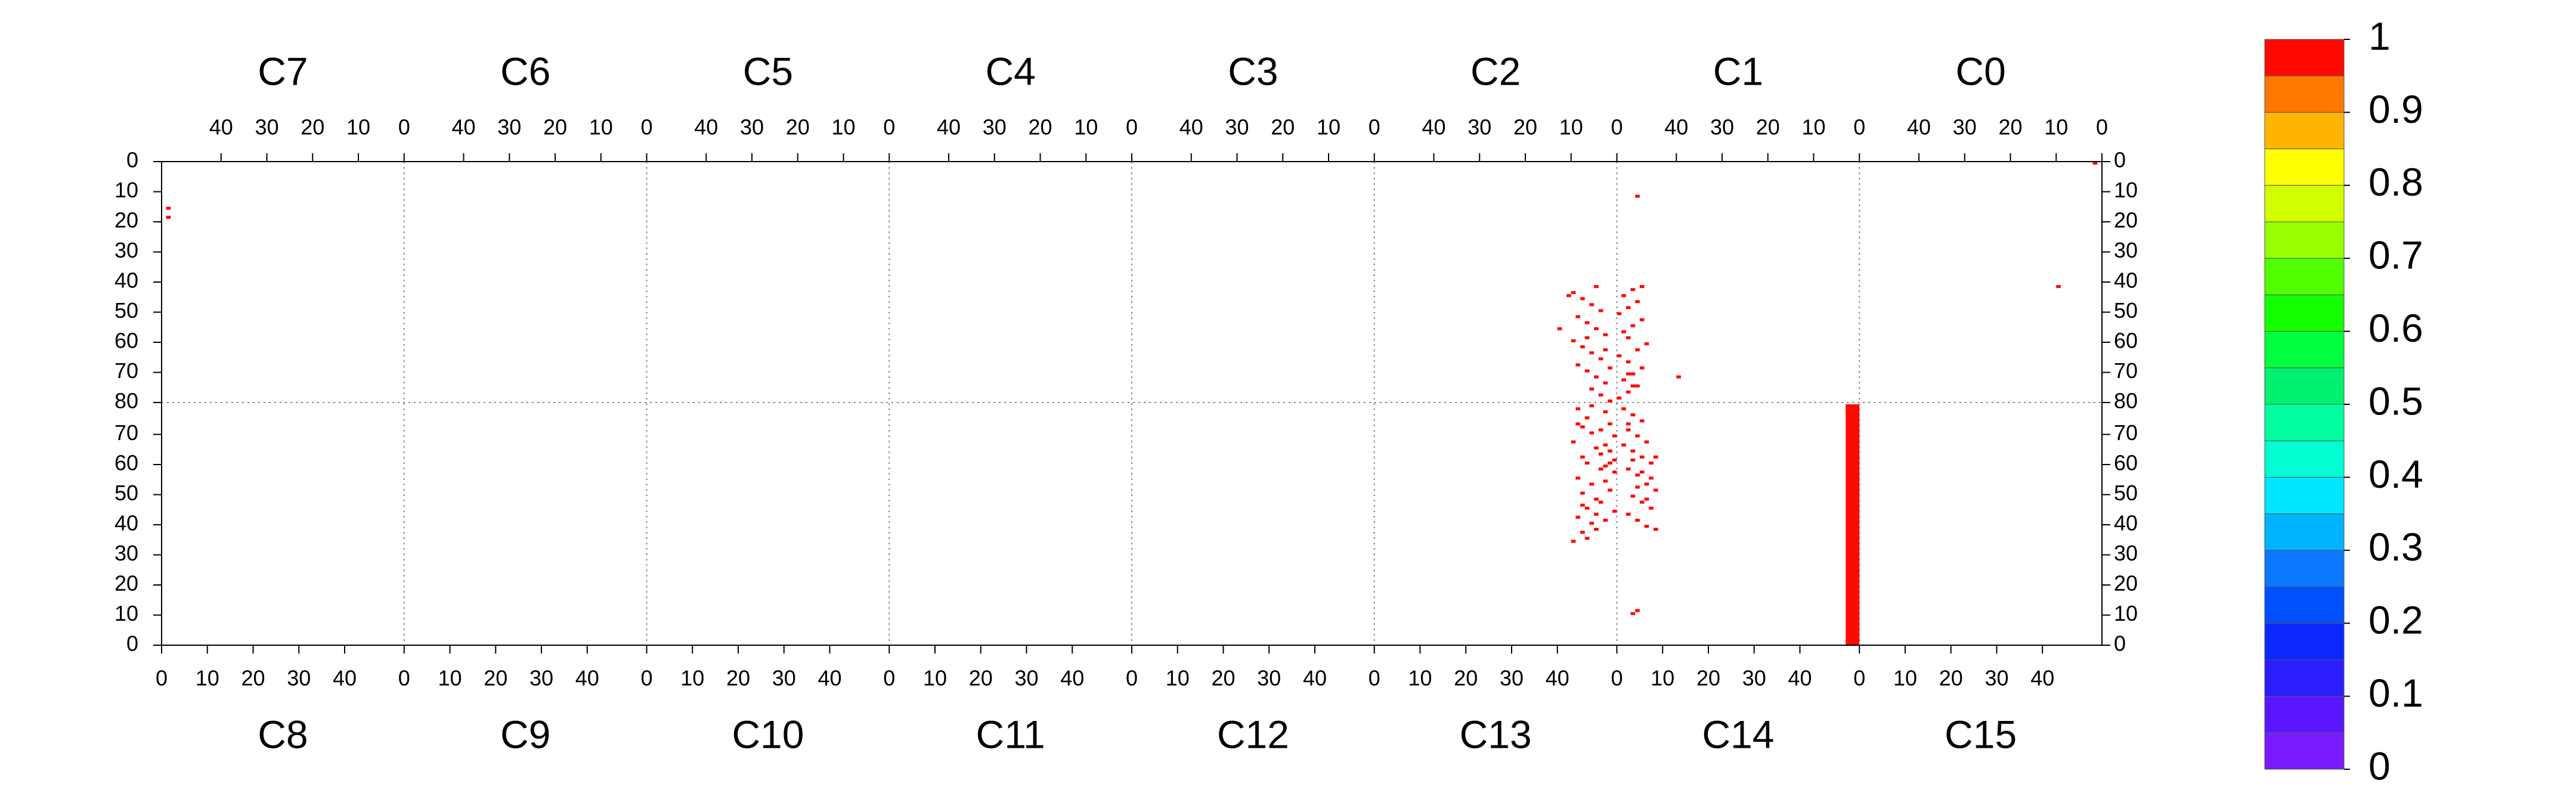 The height and width of the screenshot is (808, 2576). What do you see at coordinates (1980, 71) in the screenshot?
I see `chip-label: C0` at bounding box center [1980, 71].